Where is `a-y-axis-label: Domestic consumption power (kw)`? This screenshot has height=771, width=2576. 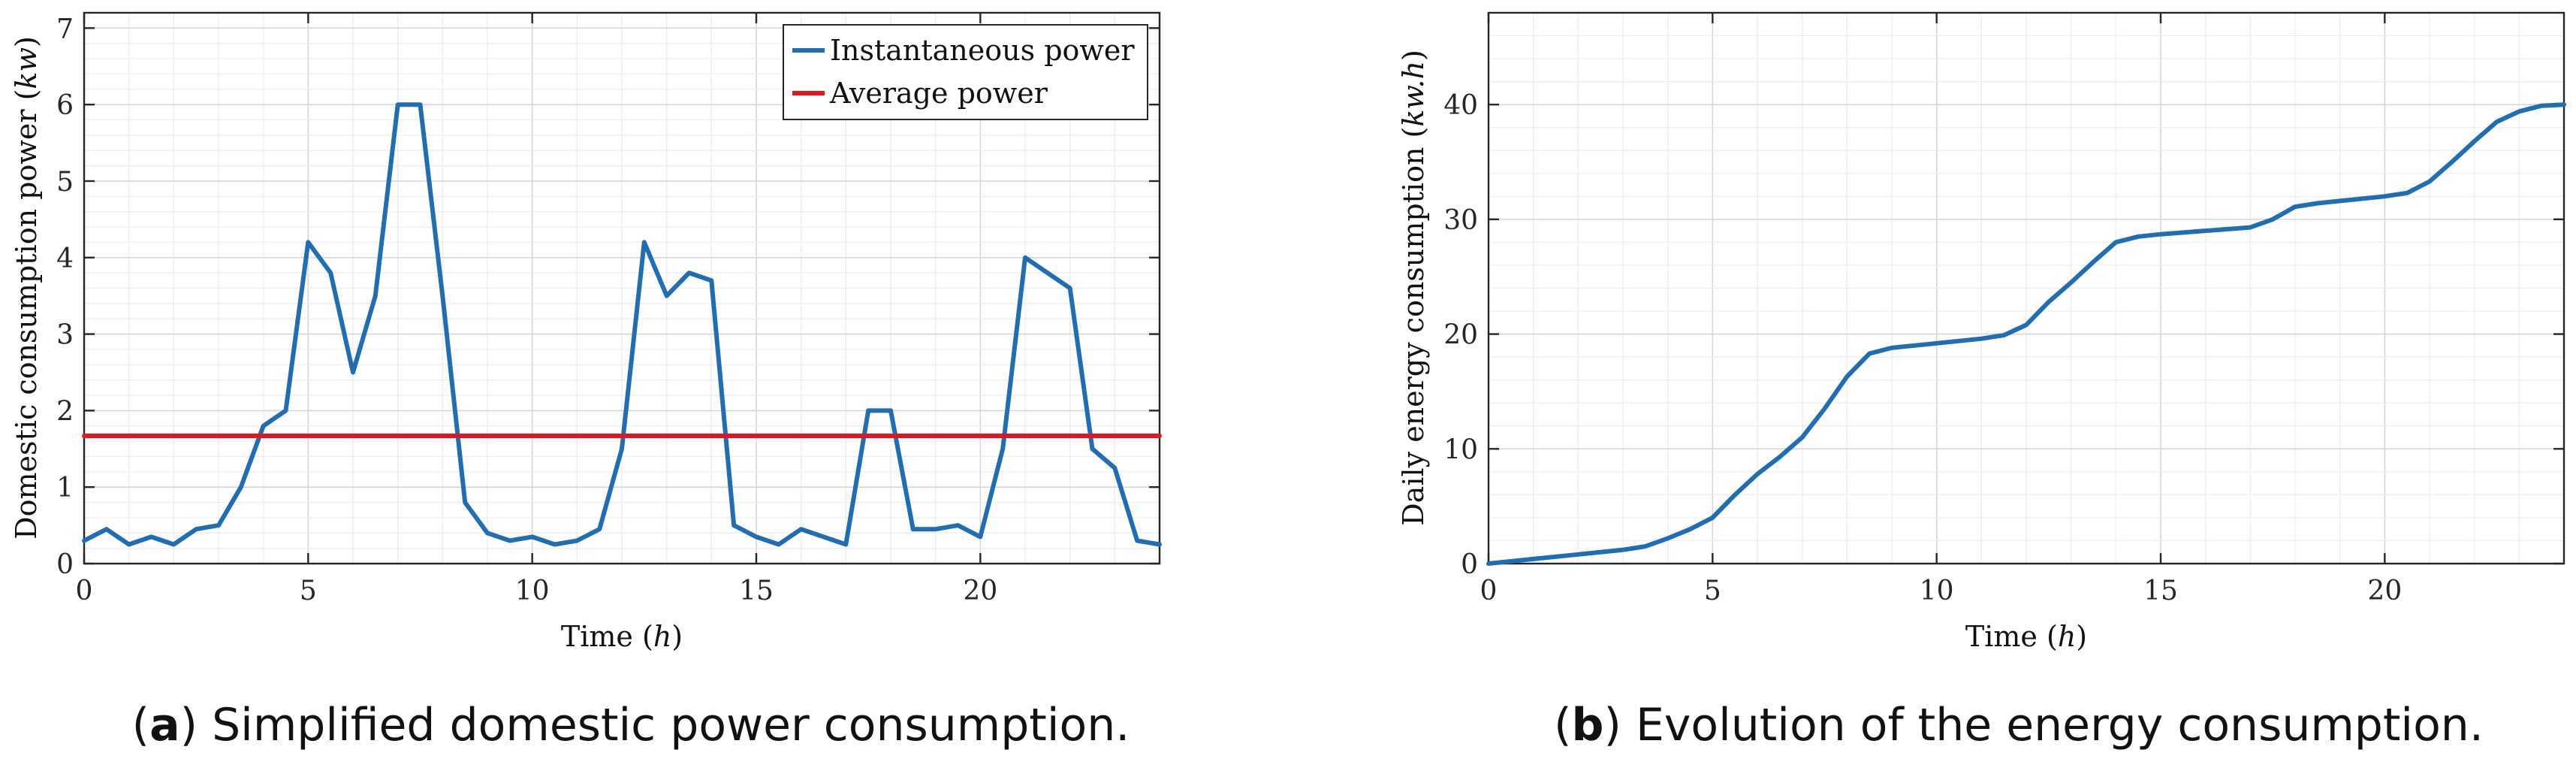
a-y-axis-label: Domestic consumption power (kw) is located at coordinates (26, 288).